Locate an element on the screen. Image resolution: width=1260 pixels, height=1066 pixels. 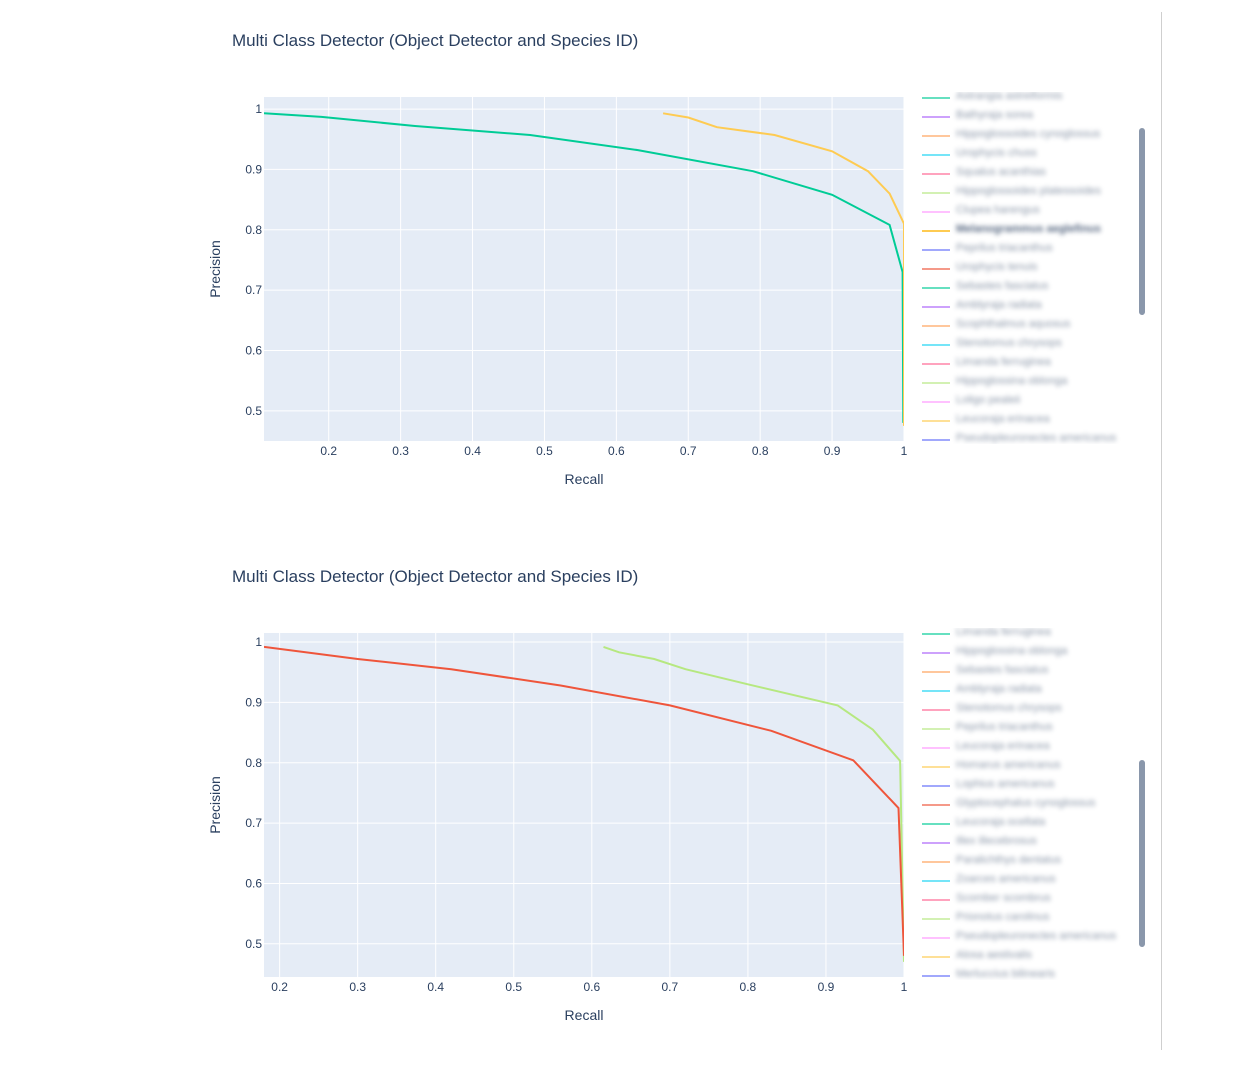
legend-item: Illex illecebrosus is located at coordinates (1028, 842).